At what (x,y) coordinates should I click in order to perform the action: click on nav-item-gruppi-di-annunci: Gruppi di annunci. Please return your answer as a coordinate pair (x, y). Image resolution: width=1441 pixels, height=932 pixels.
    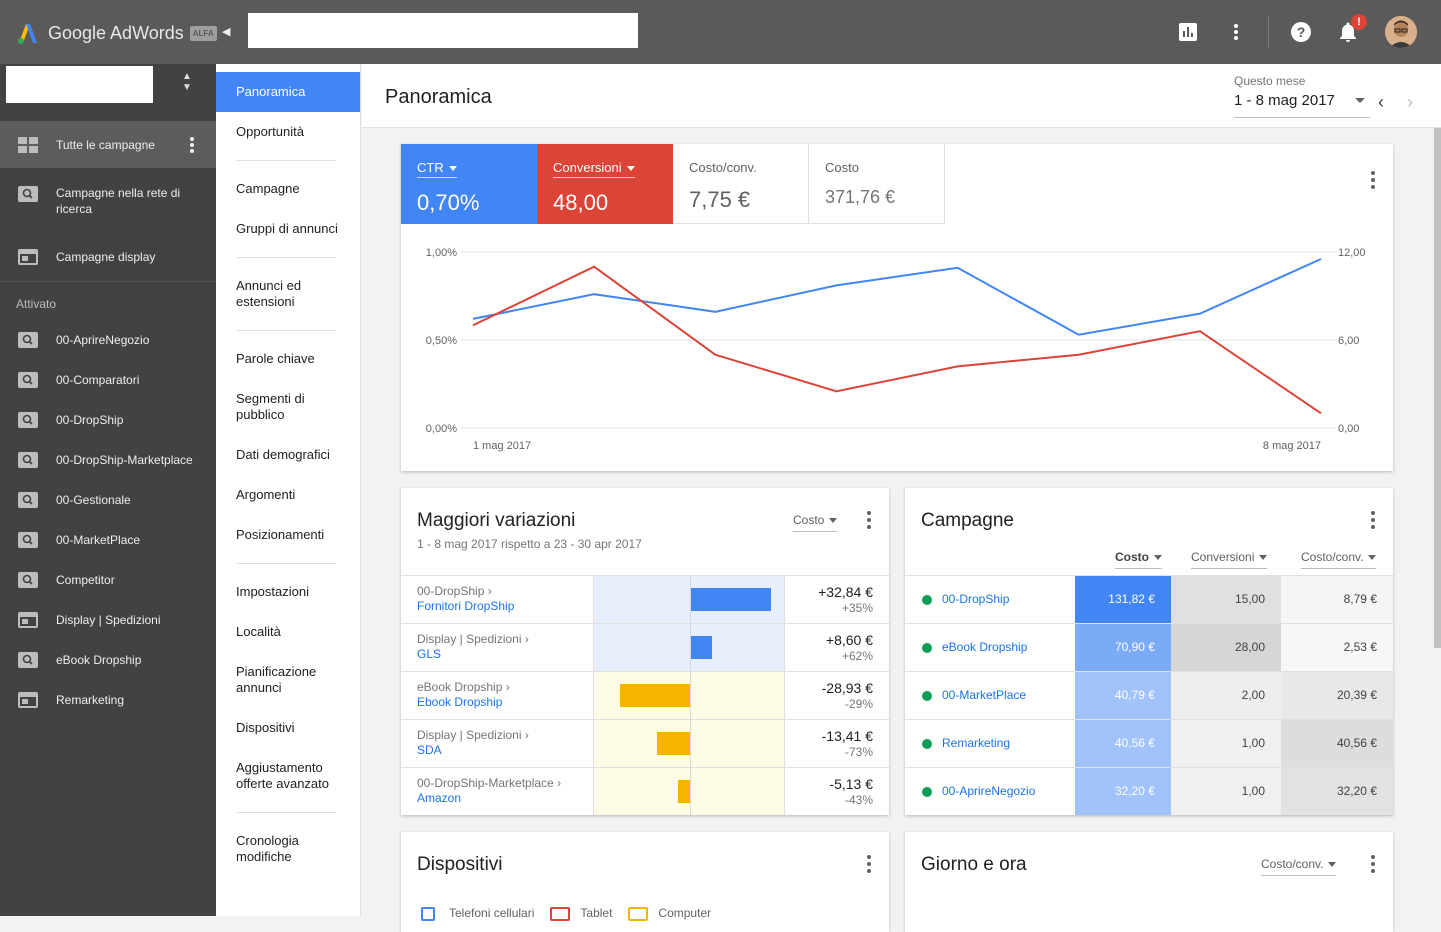
    Looking at the image, I should click on (287, 228).